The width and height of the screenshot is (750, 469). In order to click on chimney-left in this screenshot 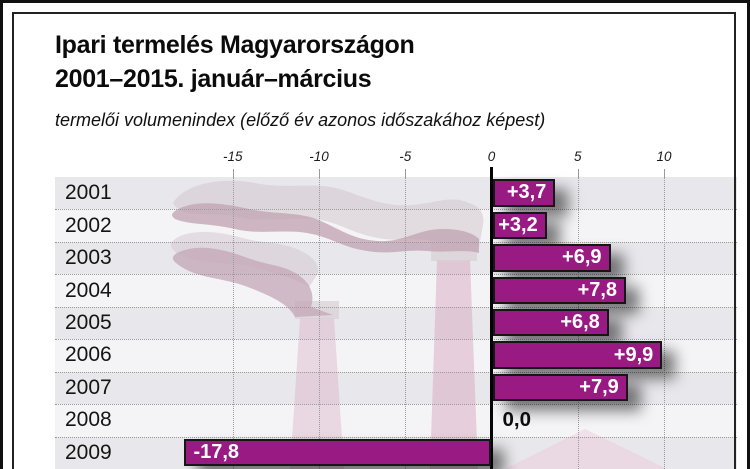, I will do `click(317, 393)`.